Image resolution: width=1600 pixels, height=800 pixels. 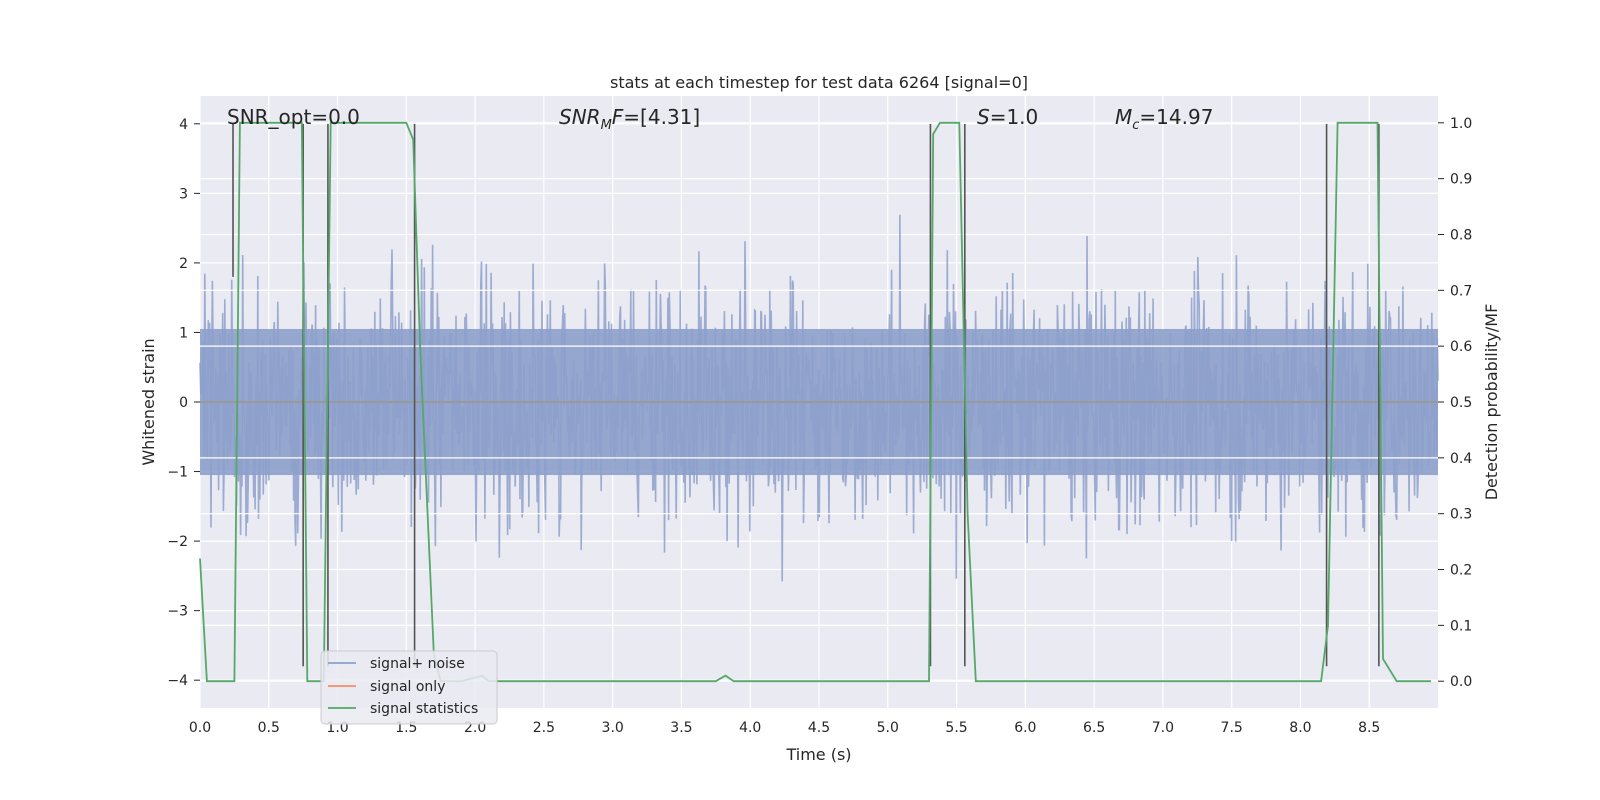 I want to click on x-tick-label: 3.5, so click(x=681, y=728).